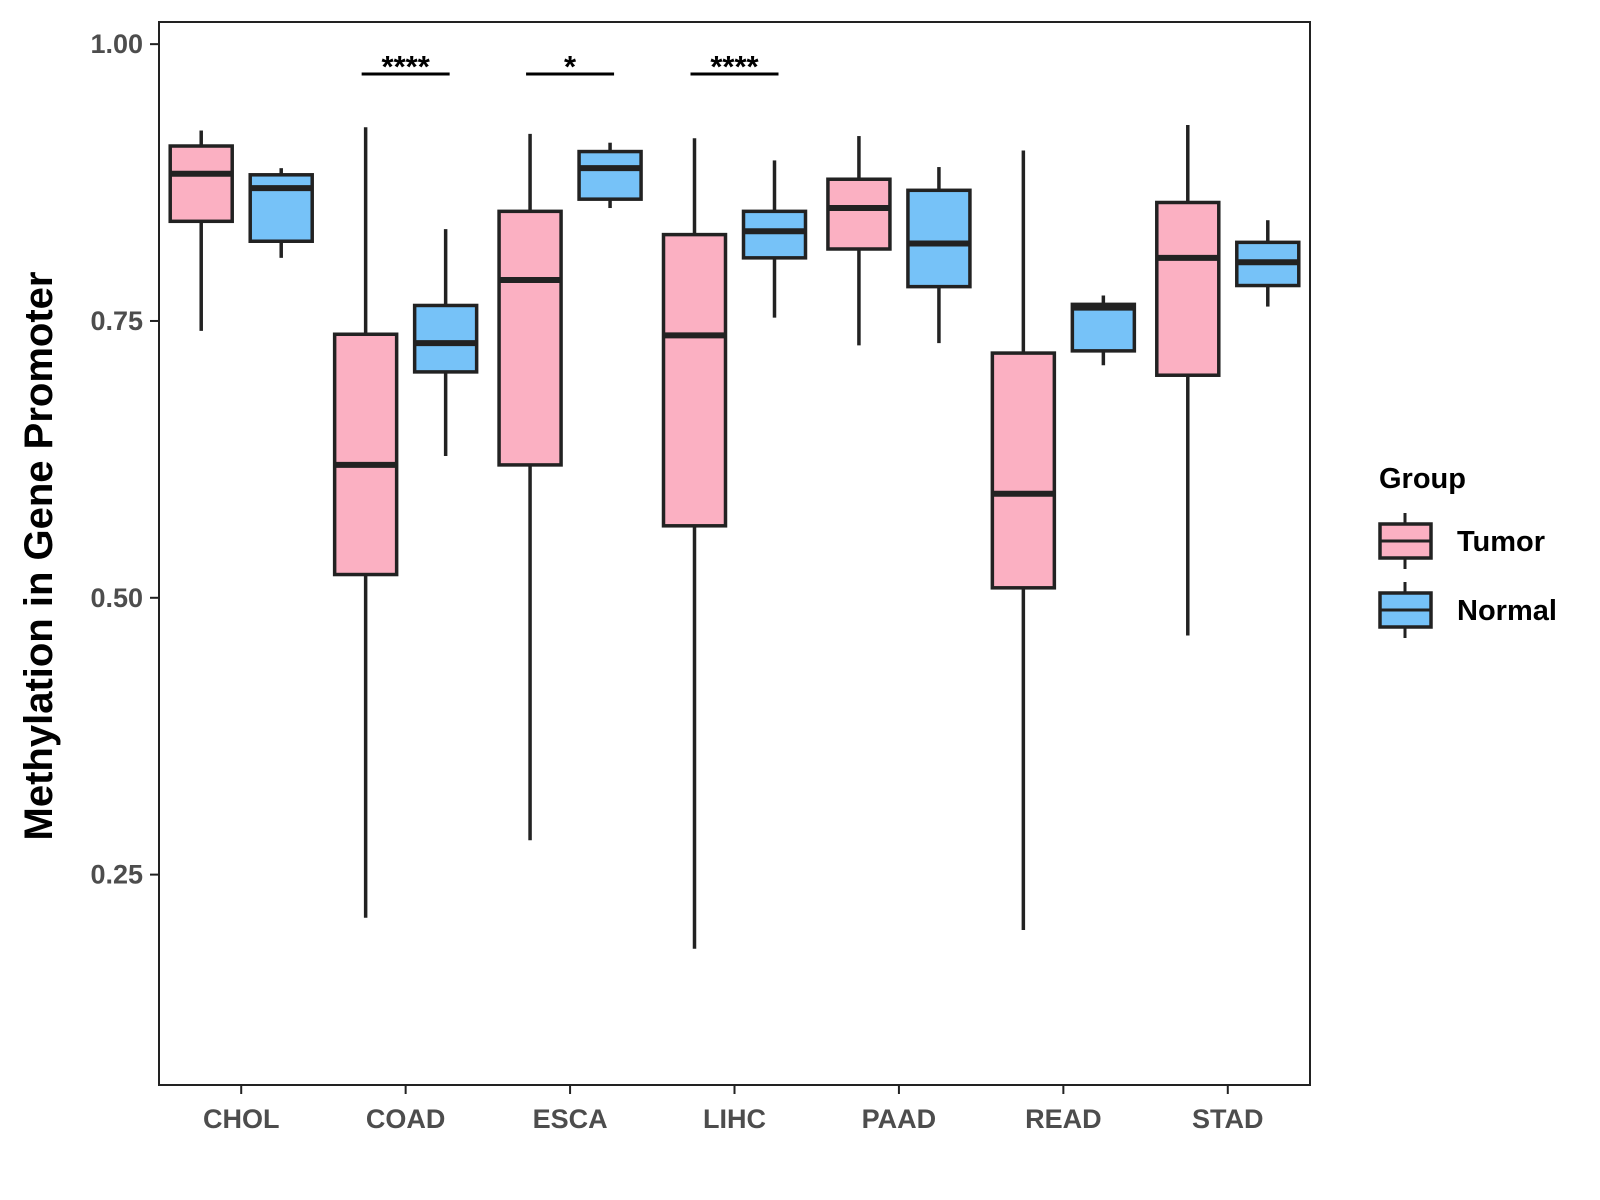  What do you see at coordinates (1063, 1119) in the screenshot?
I see `x-tick-label-read: READ` at bounding box center [1063, 1119].